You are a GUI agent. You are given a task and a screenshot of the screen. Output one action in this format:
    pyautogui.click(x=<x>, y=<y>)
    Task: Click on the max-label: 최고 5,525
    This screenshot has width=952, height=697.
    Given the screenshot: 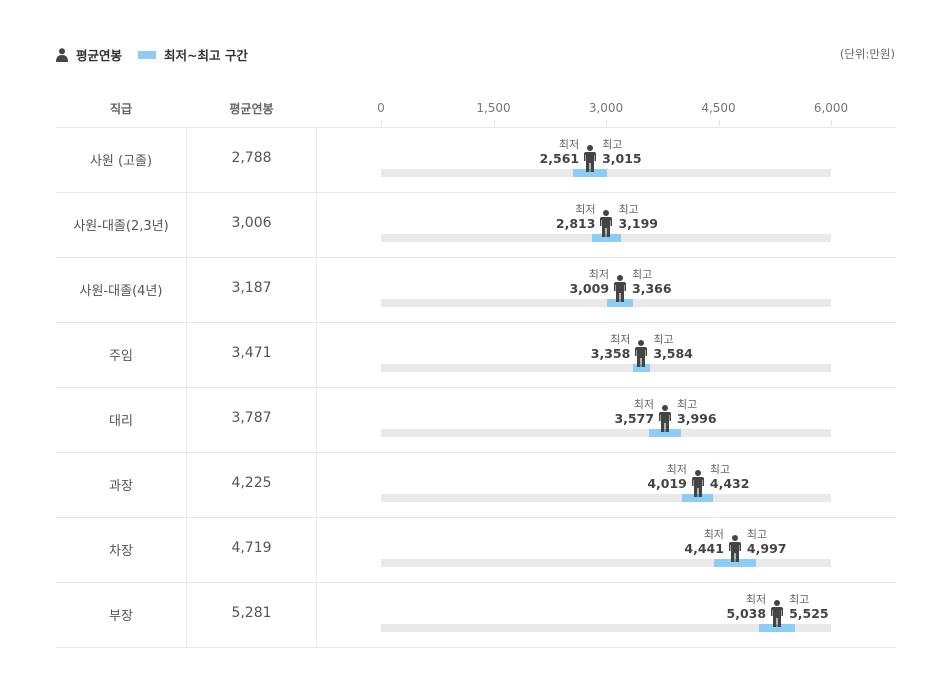 What is the action you would take?
    pyautogui.click(x=809, y=607)
    